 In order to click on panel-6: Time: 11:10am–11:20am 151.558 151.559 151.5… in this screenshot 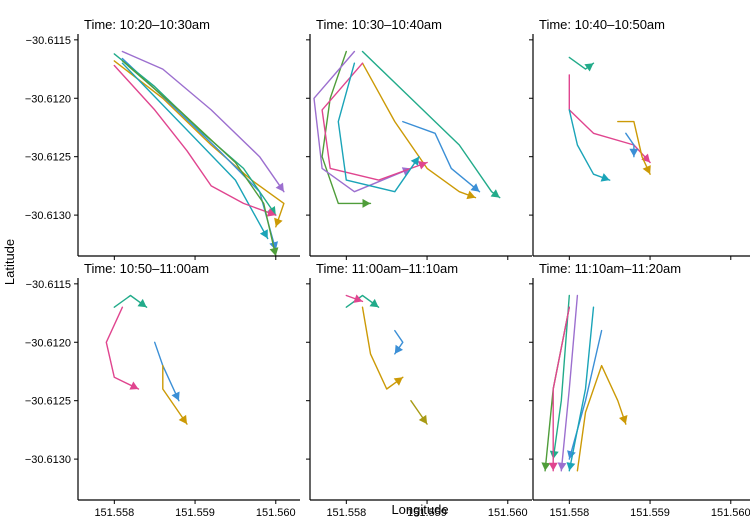, I will do `click(639, 390)`.